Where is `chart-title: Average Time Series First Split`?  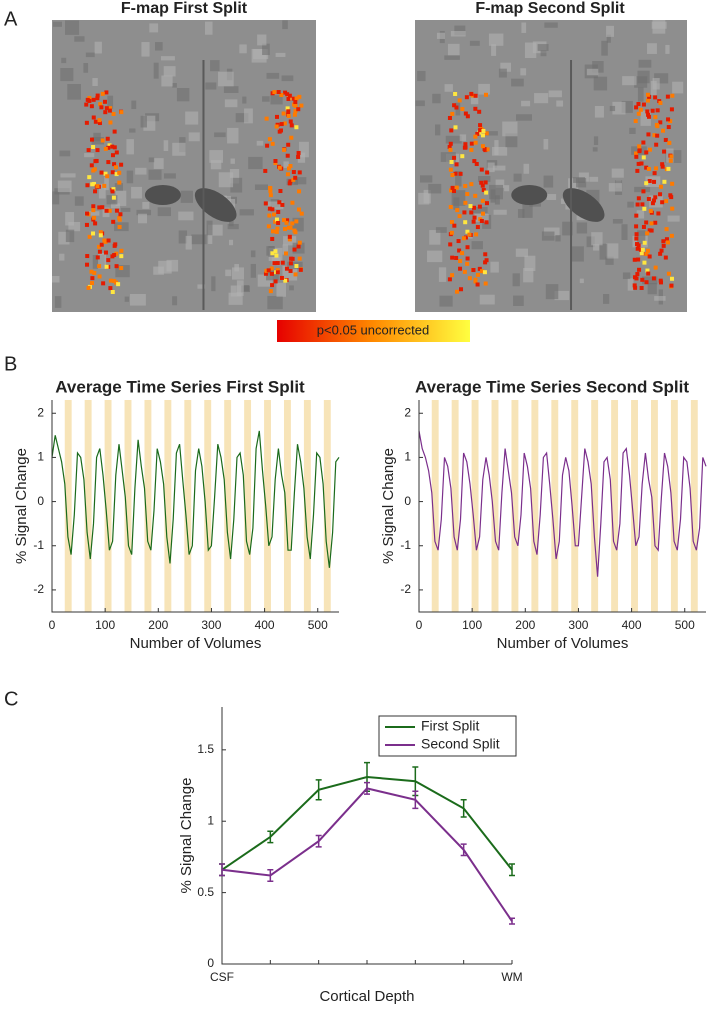
chart-title: Average Time Series First Split is located at coordinates (180, 386).